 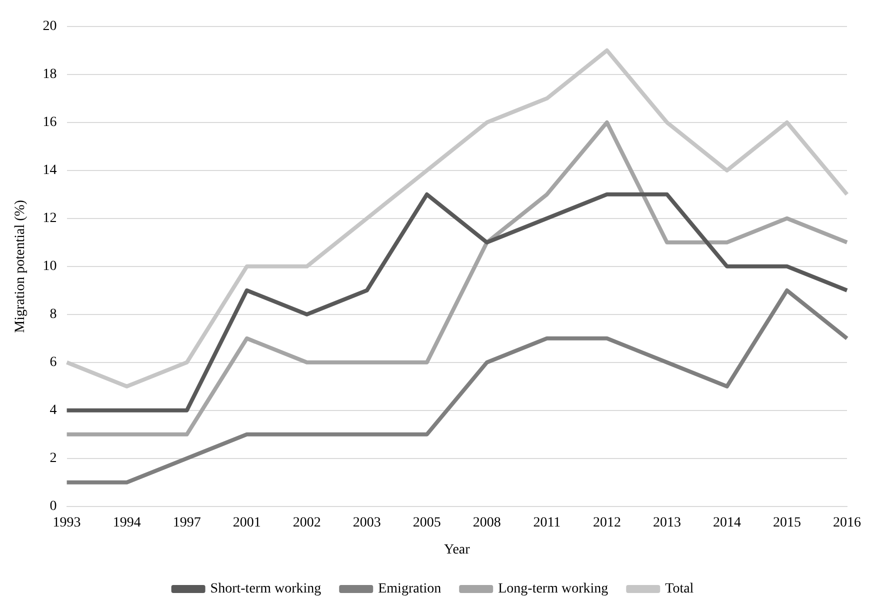 I want to click on y-tick-label: 0, so click(x=53, y=506).